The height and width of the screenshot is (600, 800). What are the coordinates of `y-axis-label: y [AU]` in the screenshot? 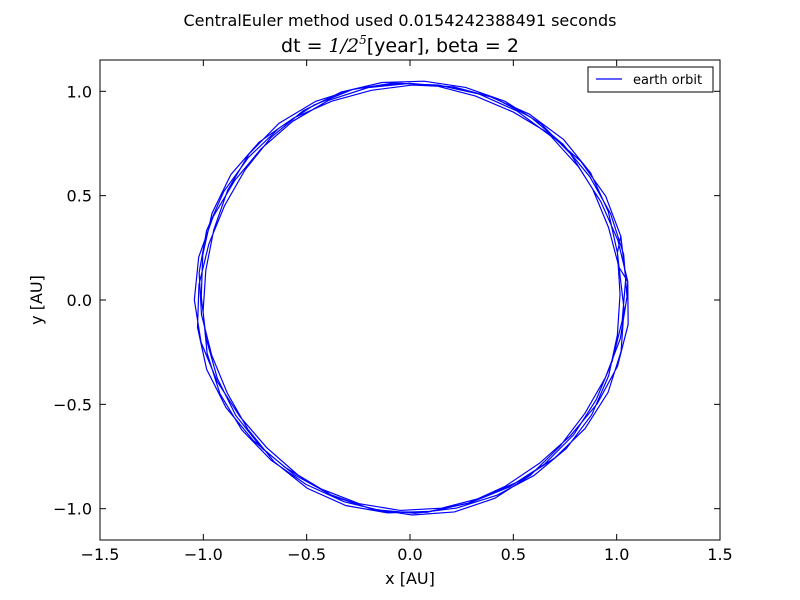 It's located at (36, 300).